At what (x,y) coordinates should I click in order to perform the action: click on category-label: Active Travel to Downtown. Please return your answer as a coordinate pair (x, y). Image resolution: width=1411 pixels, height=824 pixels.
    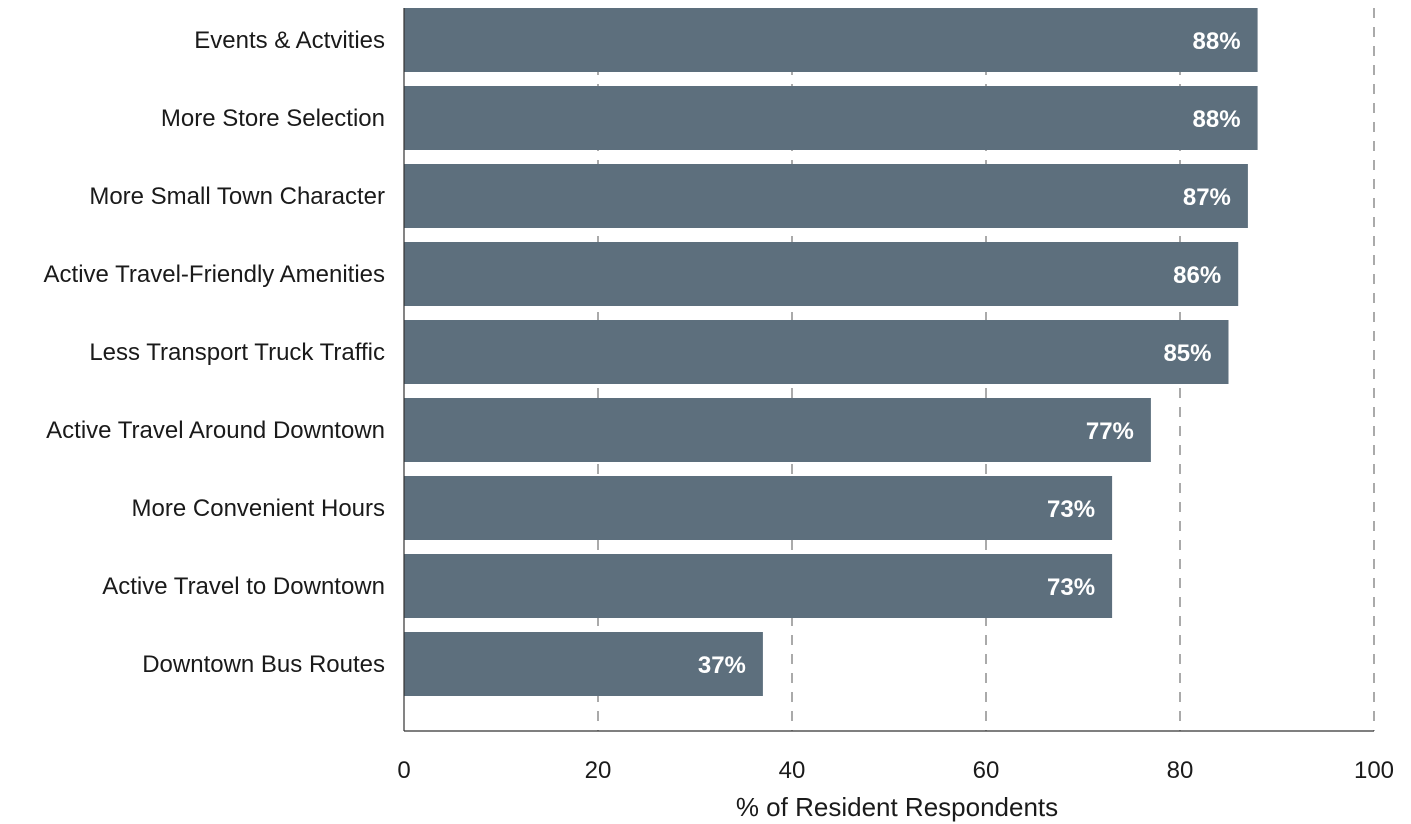
    Looking at the image, I should click on (243, 586).